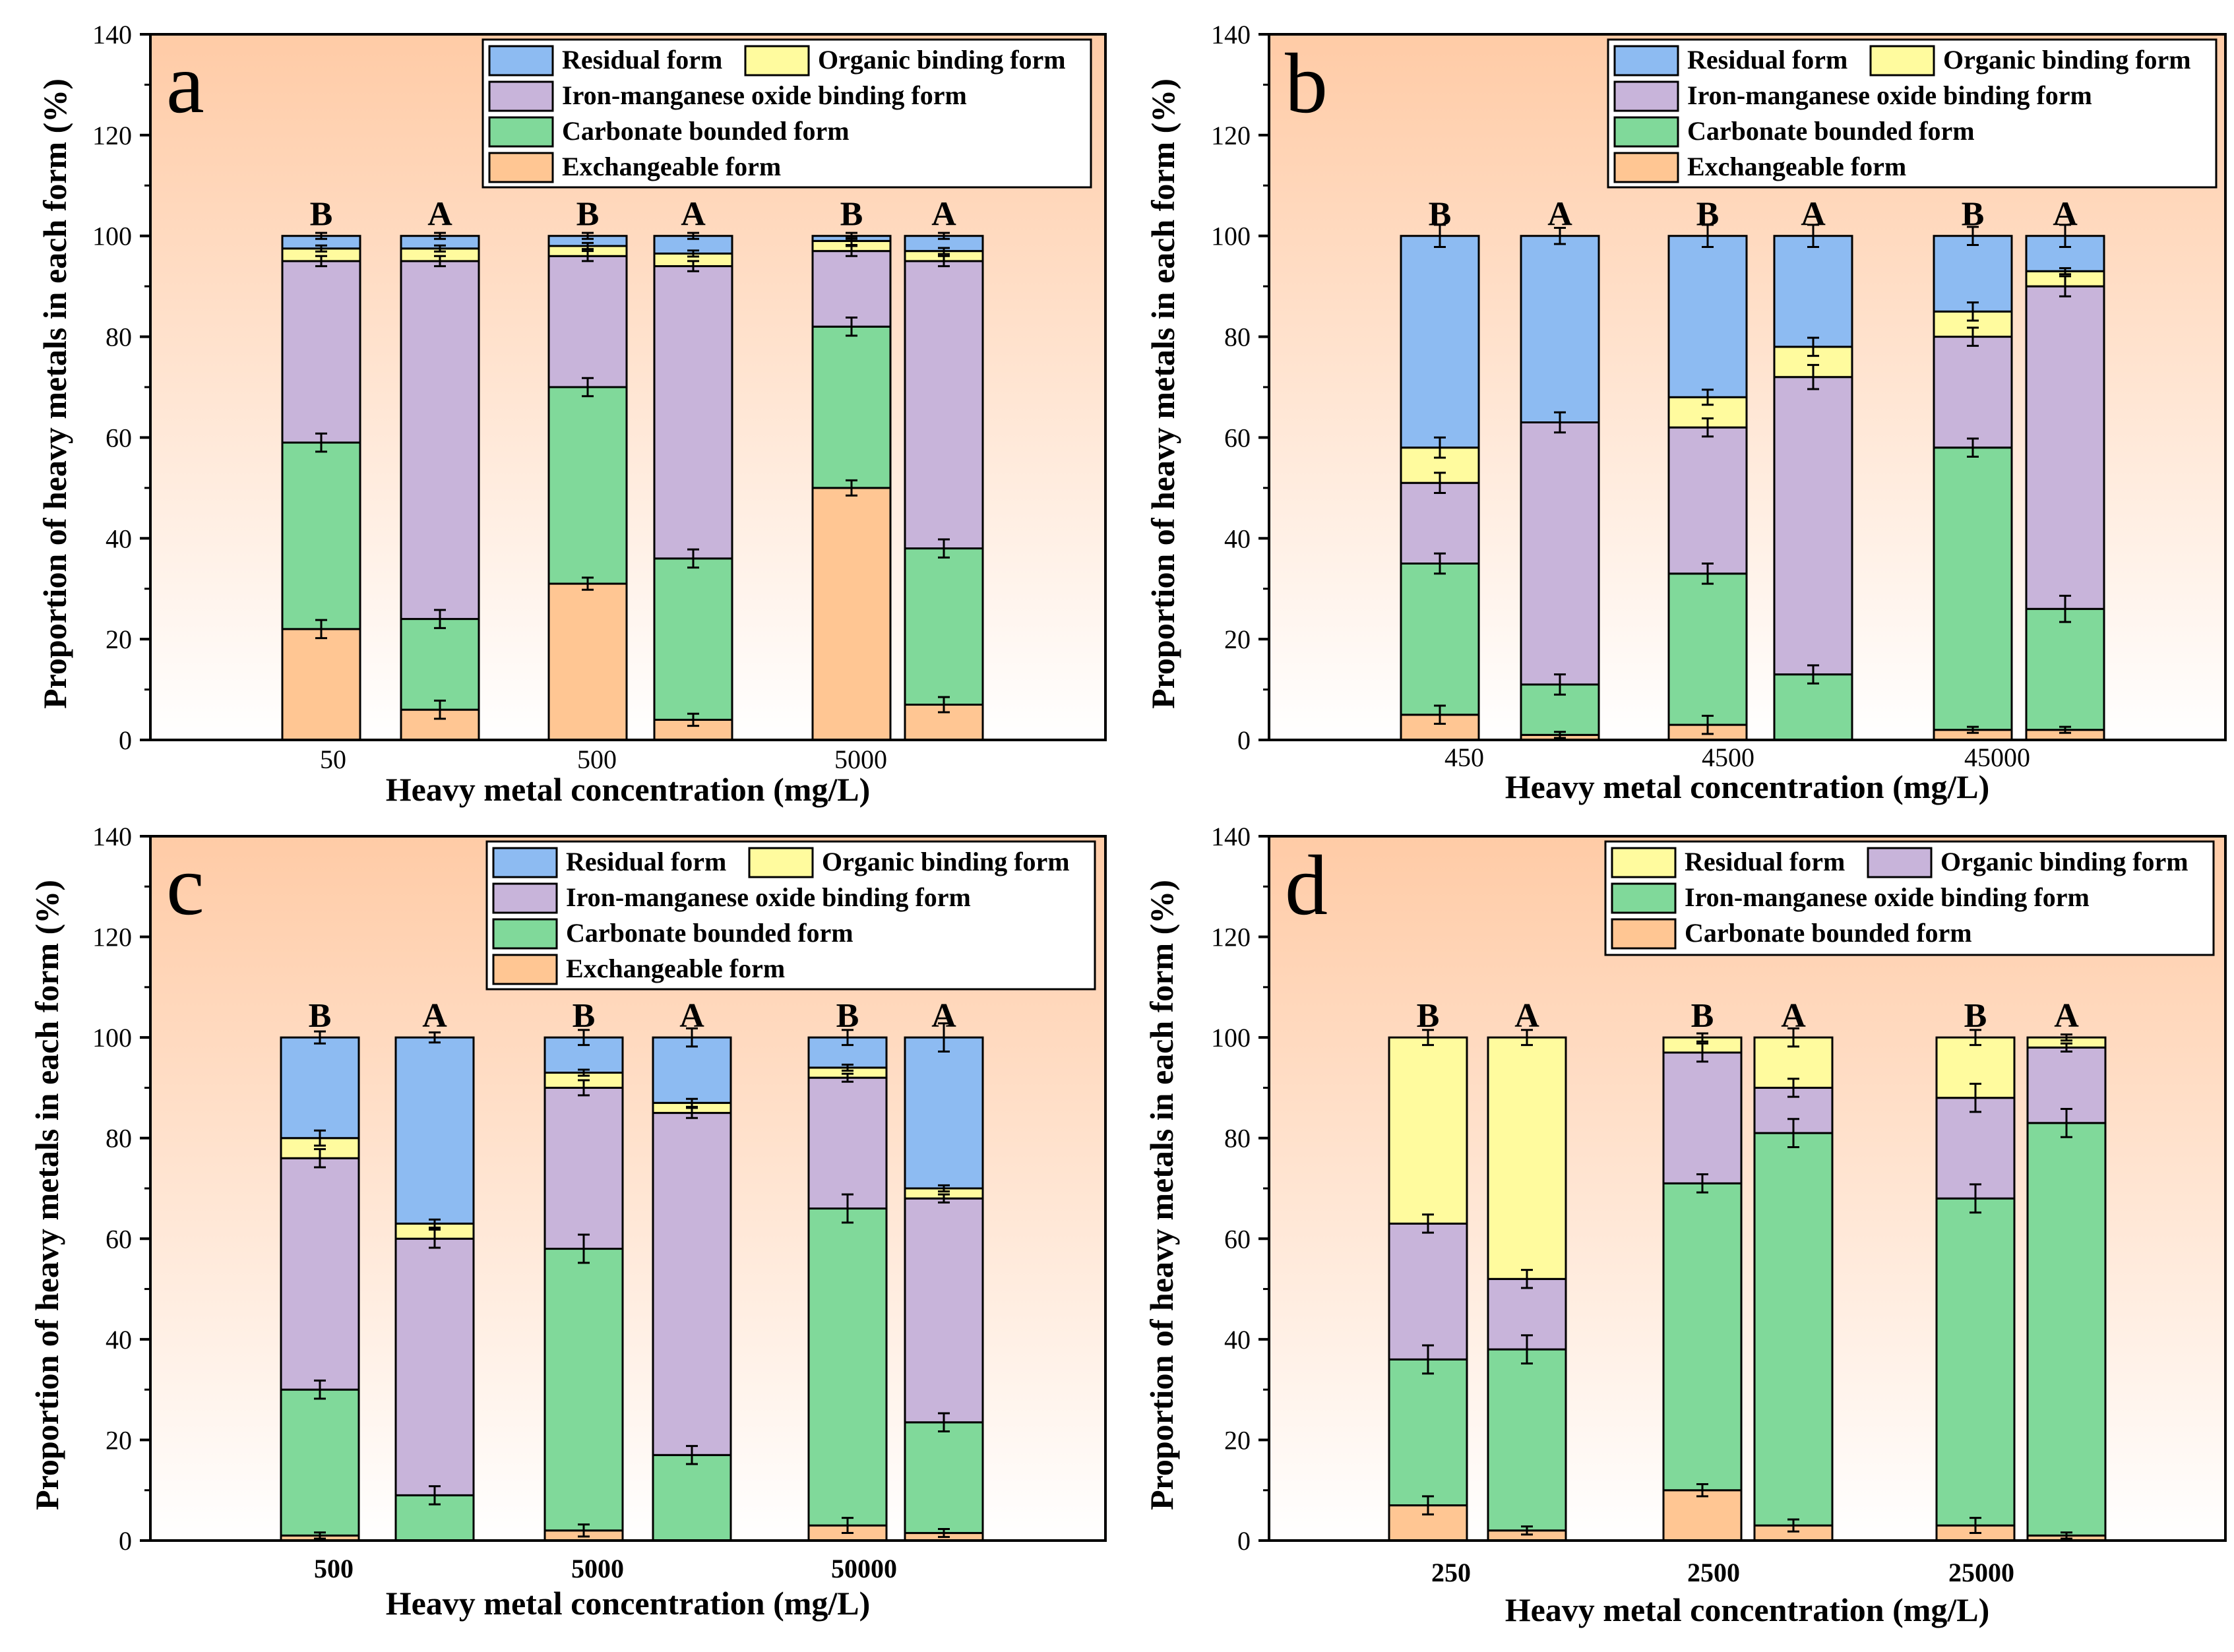  I want to click on x-category-label: 25000, so click(1981, 1572).